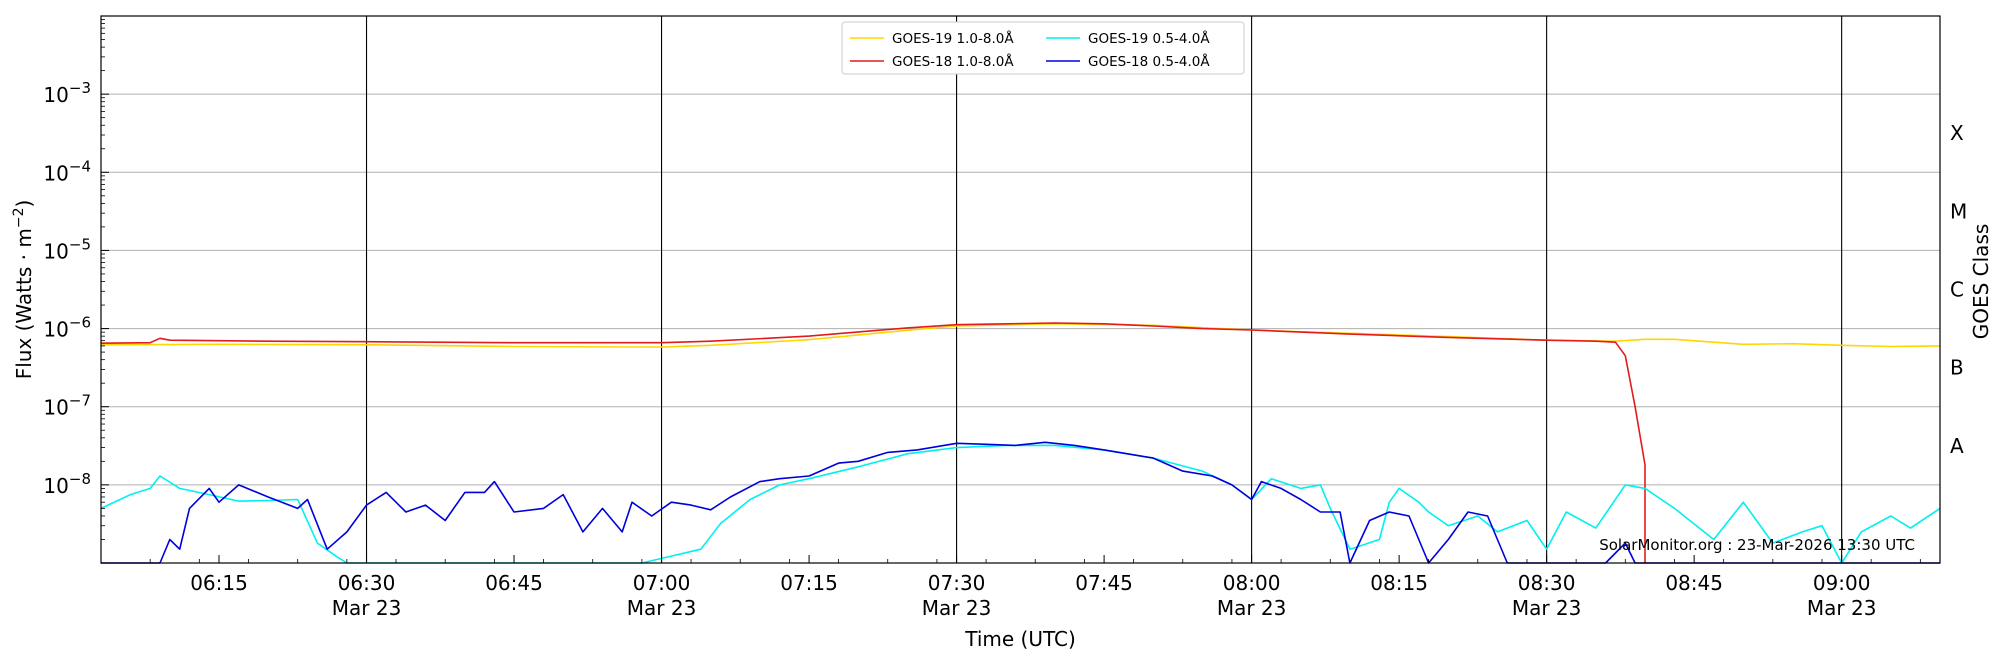 Image resolution: width=2000 pixels, height=650 pixels. I want to click on y-axis-ticks: 10⁻⁸ 10⁻⁷ 10⁻⁶ 10⁻⁵ 10⁻⁴ 10⁻³, so click(76, 279).